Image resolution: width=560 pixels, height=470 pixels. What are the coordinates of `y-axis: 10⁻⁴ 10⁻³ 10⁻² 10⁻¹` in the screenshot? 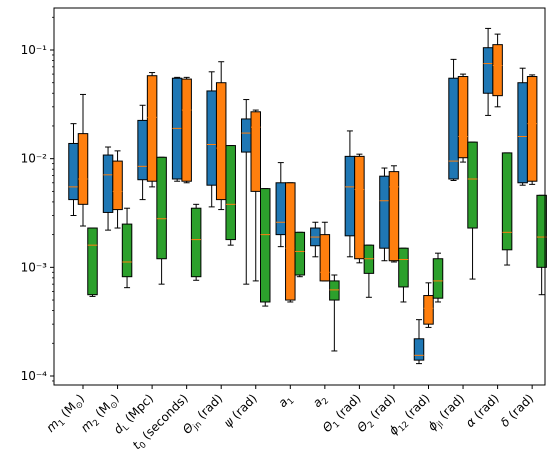 It's located at (37, 199).